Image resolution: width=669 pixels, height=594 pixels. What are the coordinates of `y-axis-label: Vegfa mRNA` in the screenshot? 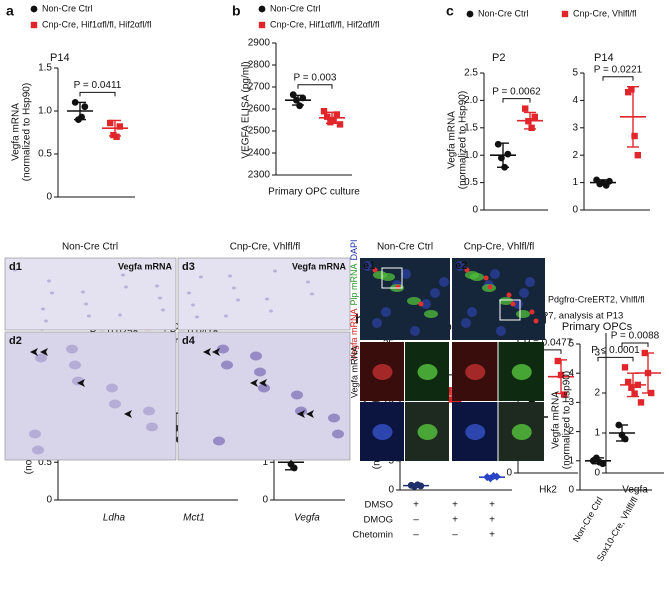 It's located at (452, 140).